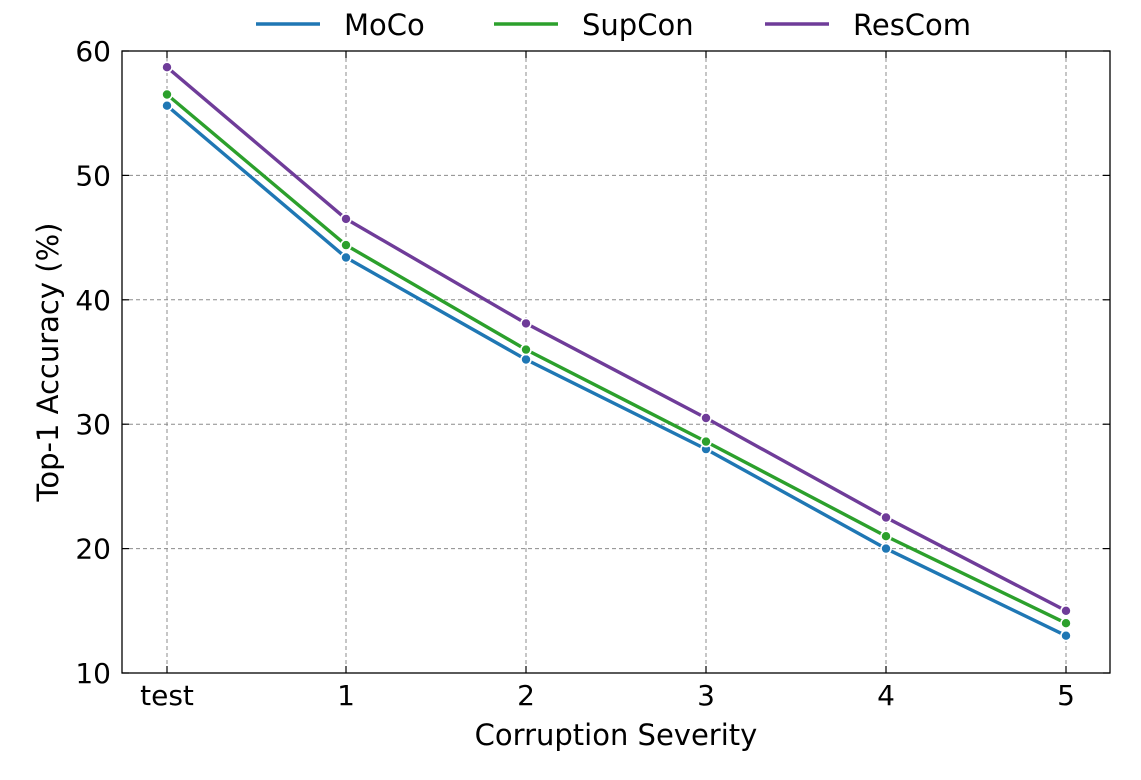  I want to click on legend-label-moco: MoCo, so click(384, 25).